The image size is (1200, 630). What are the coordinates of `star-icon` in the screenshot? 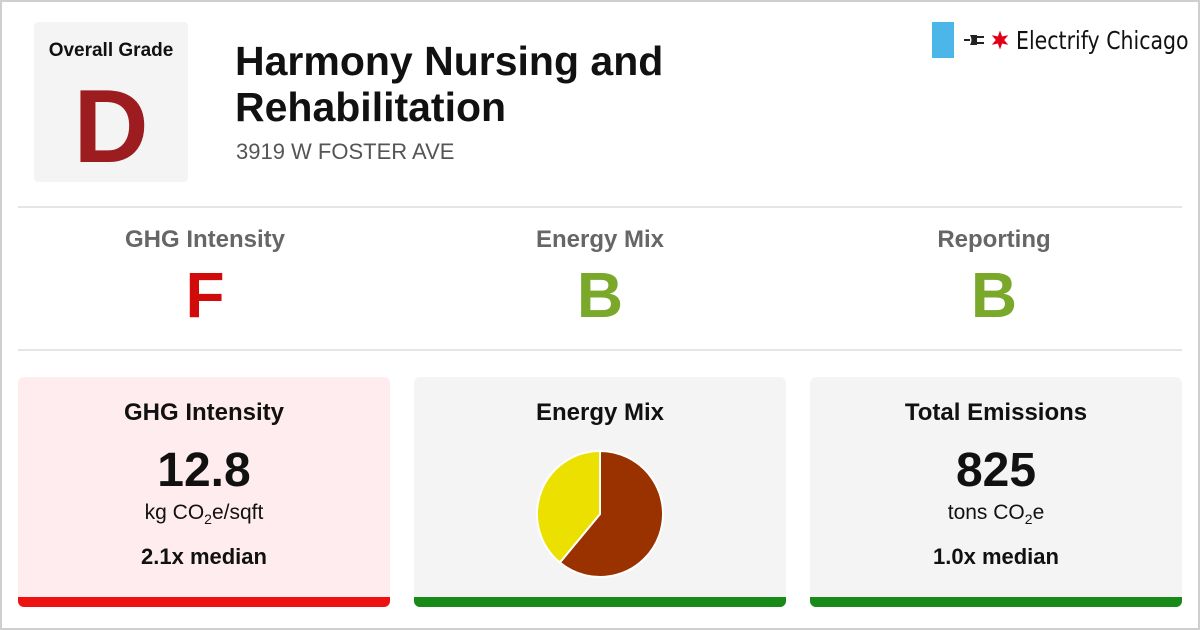 It's located at (1000, 40).